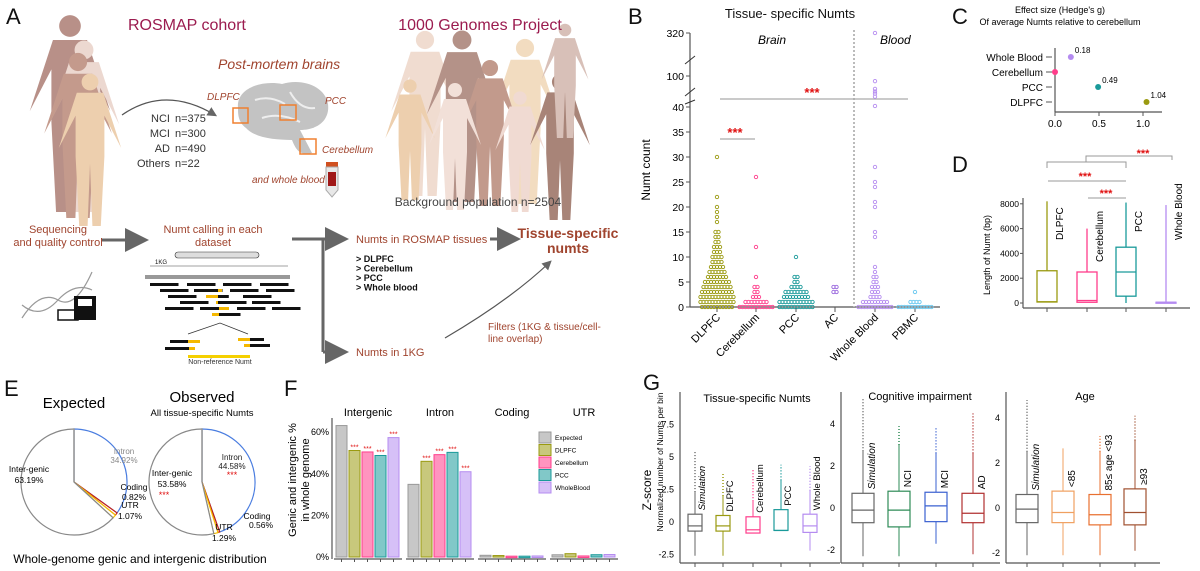  I want to click on filter-arrow, so click(498, 299).